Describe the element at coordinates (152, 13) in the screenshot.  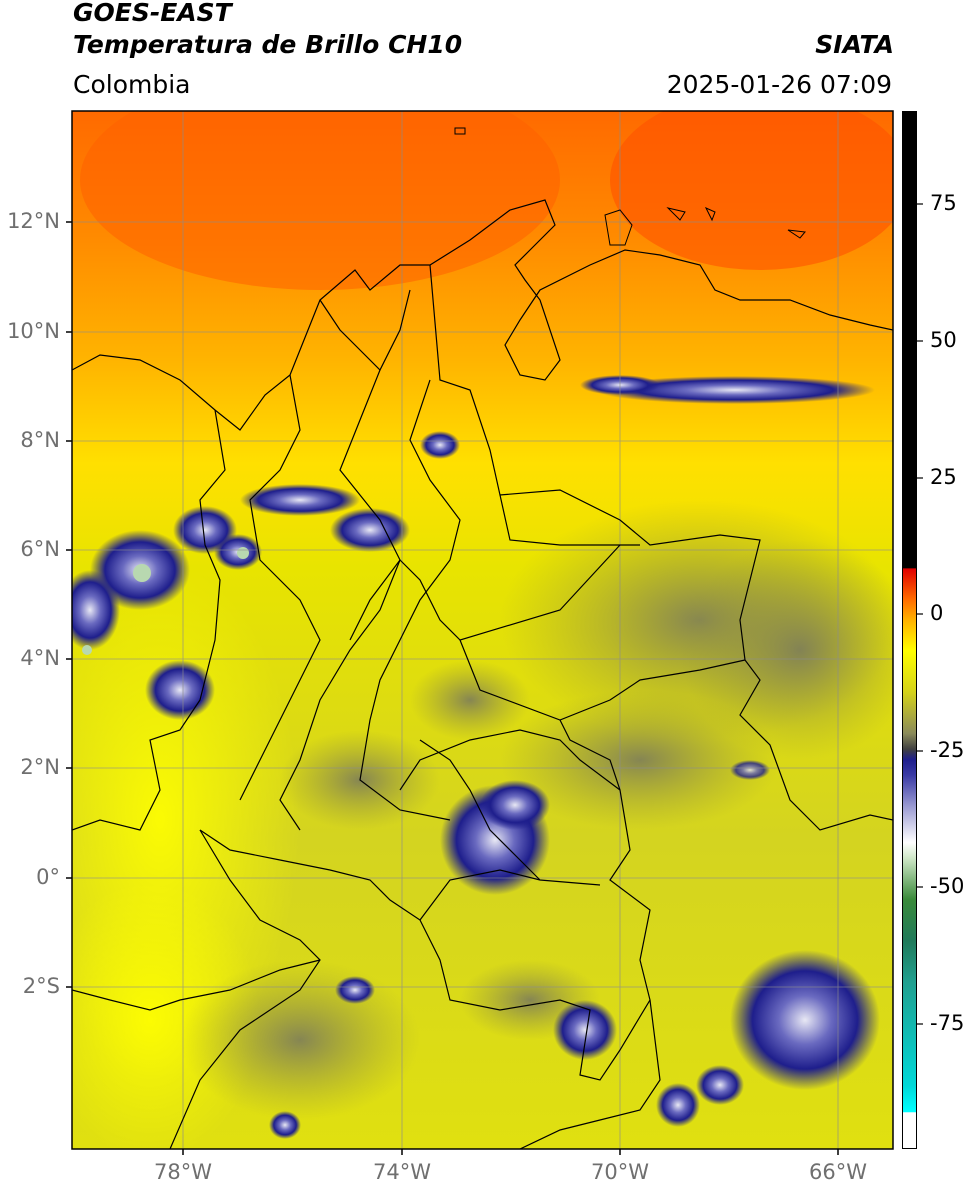
I see `satellite-title: GOES-EAST` at that location.